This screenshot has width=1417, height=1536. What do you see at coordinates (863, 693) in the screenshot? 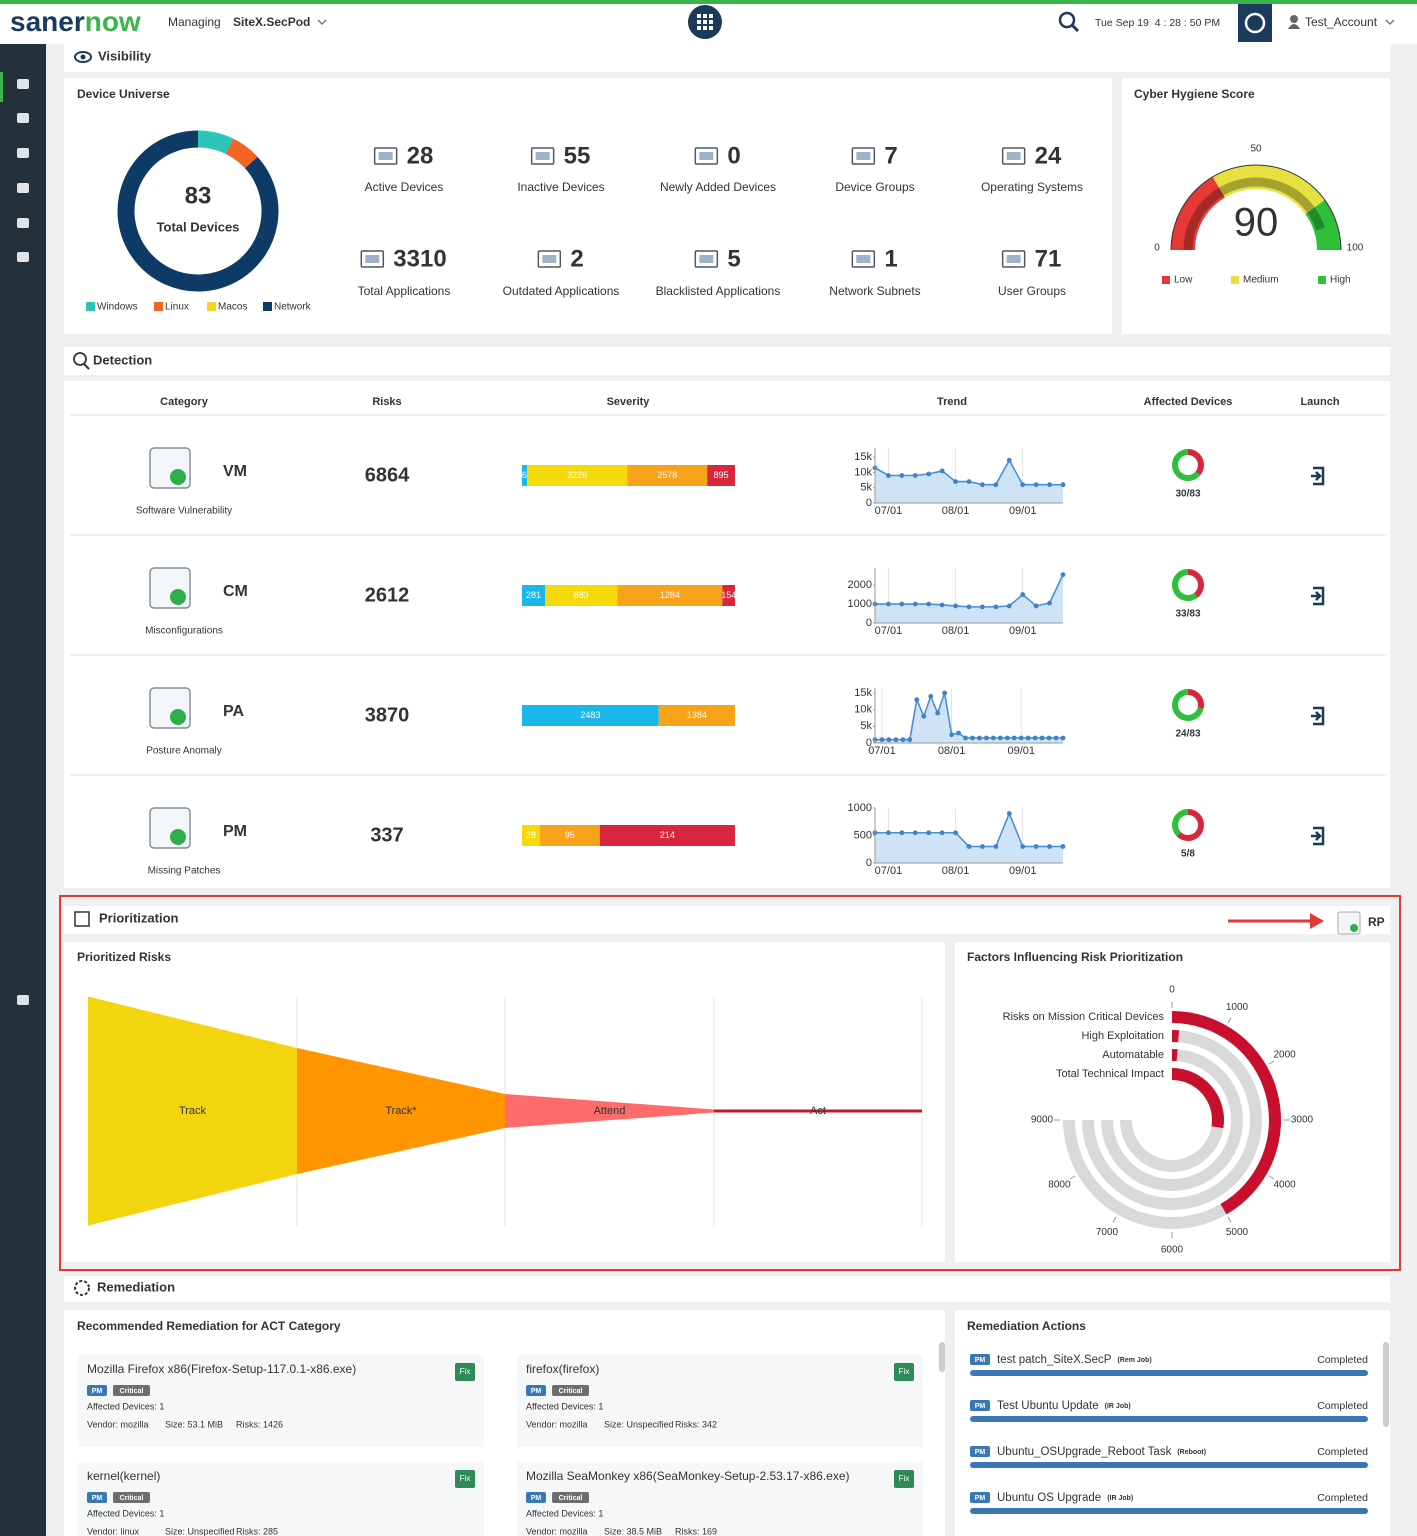
I see `y-tick-label: 15k` at bounding box center [863, 693].